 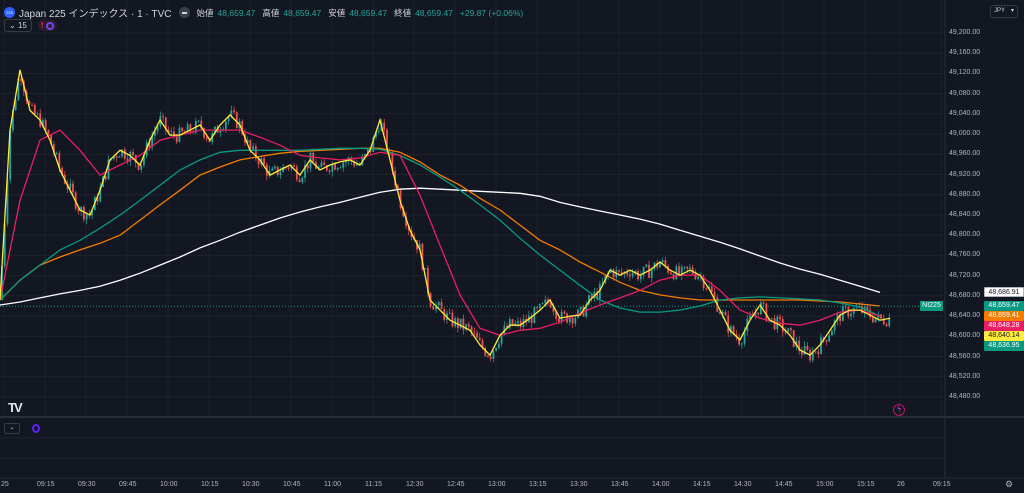 I want to click on time-tick-label: 13:15, so click(x=538, y=484).